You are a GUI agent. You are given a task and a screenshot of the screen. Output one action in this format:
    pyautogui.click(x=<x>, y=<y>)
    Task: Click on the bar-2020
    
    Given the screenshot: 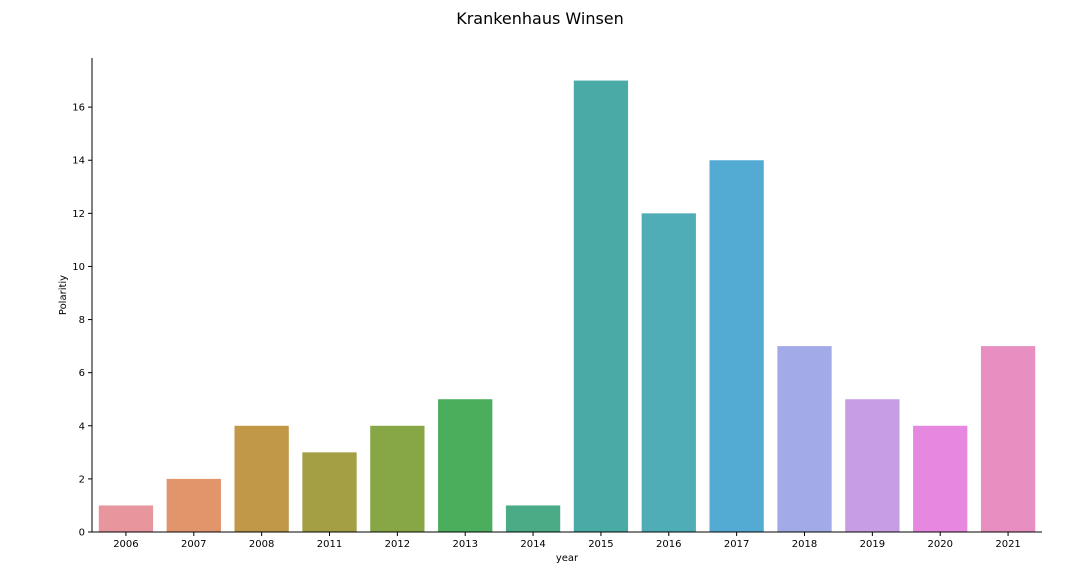 What is the action you would take?
    pyautogui.click(x=940, y=478)
    